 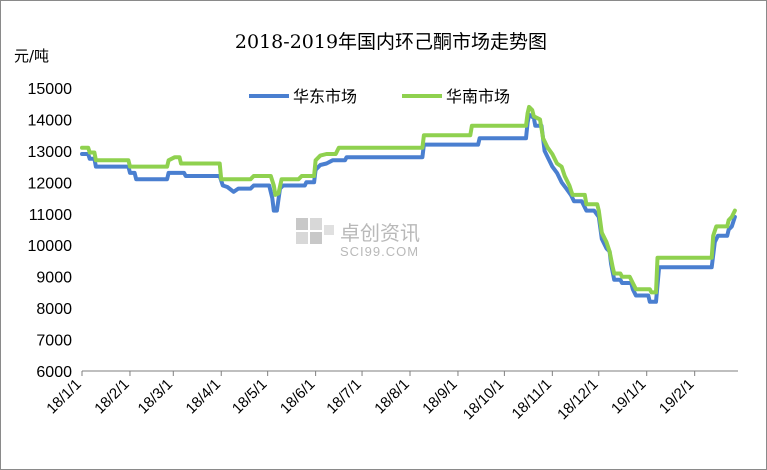 I want to click on legend-label-east: 华东市场, so click(x=325, y=96).